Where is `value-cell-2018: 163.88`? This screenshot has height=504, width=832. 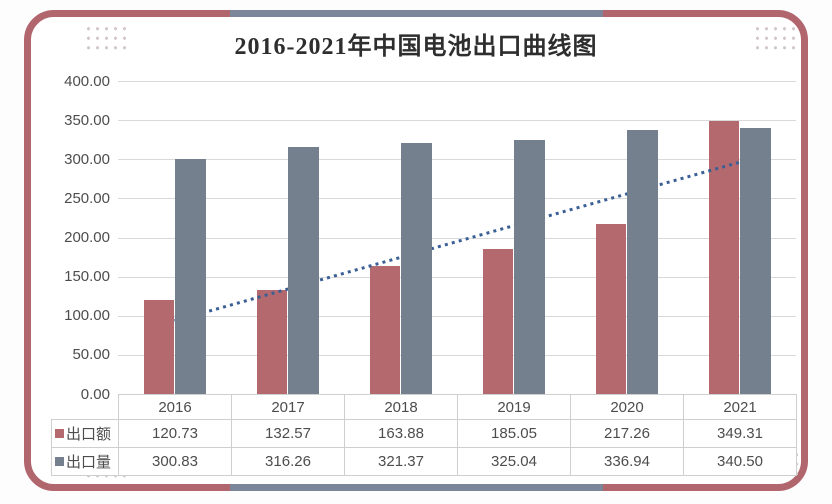 value-cell-2018: 163.88 is located at coordinates (401, 433).